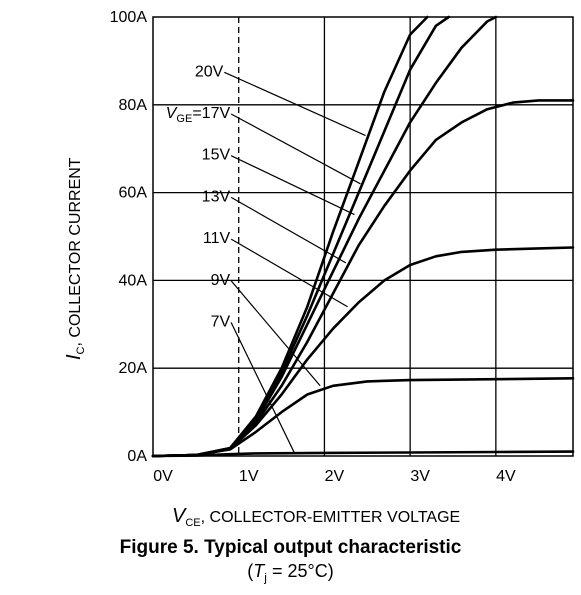 This screenshot has width=581, height=595. I want to click on condition-rest: = 25°C), so click(300, 571).